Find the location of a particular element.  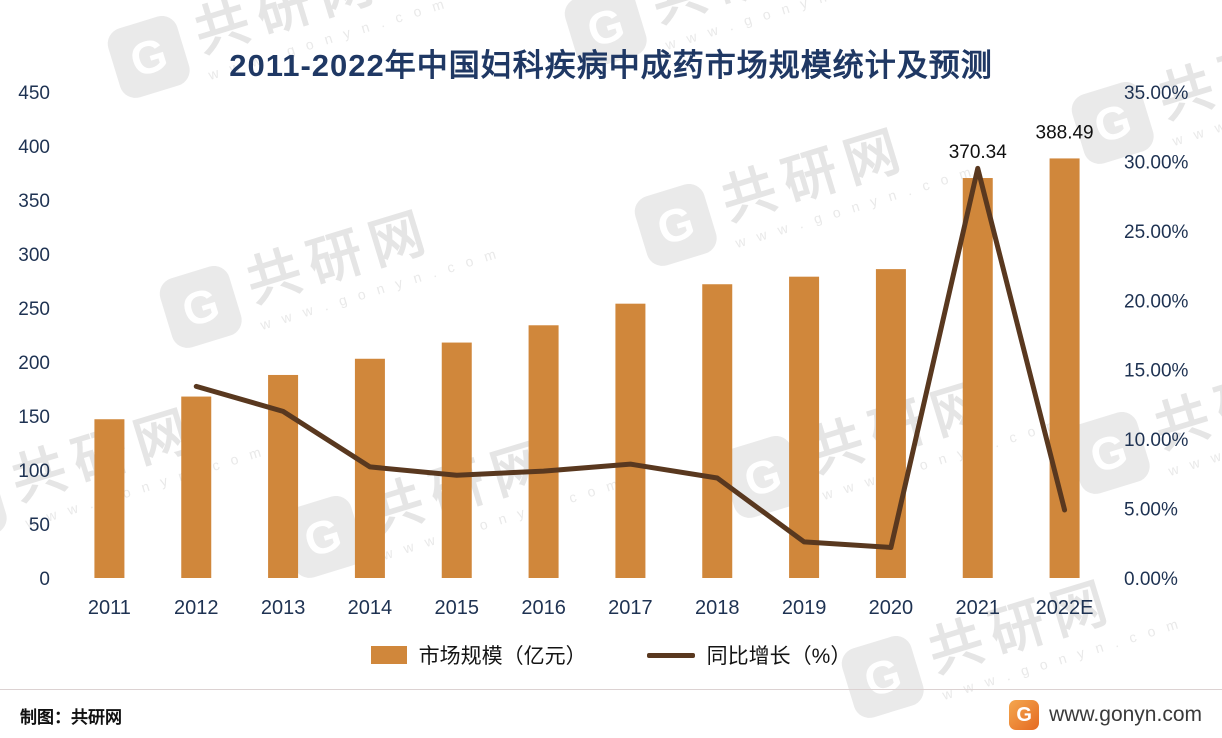

left-axis-tick: 400 is located at coordinates (34, 147).